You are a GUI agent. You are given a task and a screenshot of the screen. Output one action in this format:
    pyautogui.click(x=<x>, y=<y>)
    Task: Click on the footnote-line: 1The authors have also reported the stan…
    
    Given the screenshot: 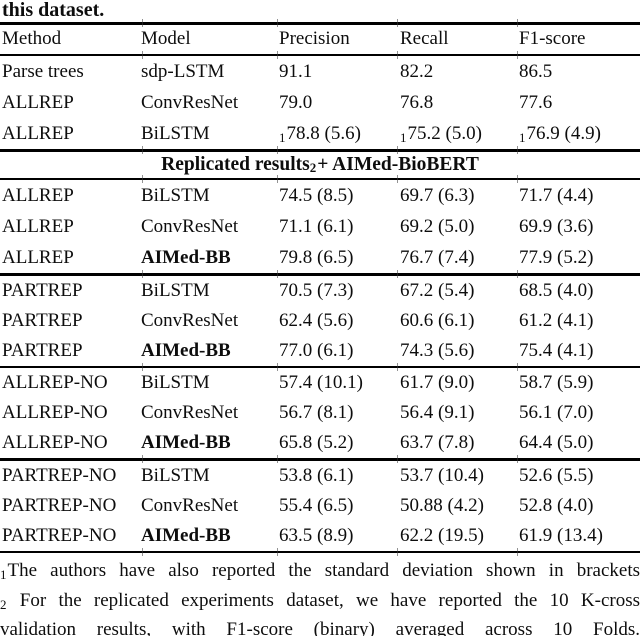 What is the action you would take?
    pyautogui.click(x=320, y=571)
    